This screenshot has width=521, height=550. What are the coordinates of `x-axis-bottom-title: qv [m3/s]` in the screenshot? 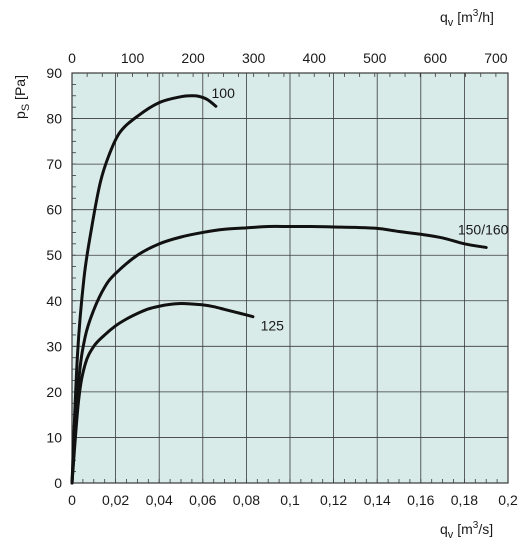 It's located at (466, 530).